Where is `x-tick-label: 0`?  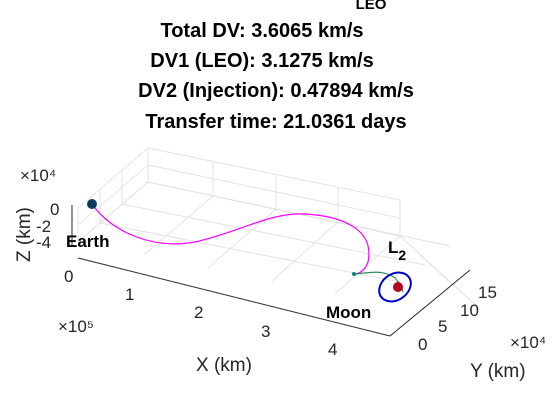
x-tick-label: 0 is located at coordinates (68, 276).